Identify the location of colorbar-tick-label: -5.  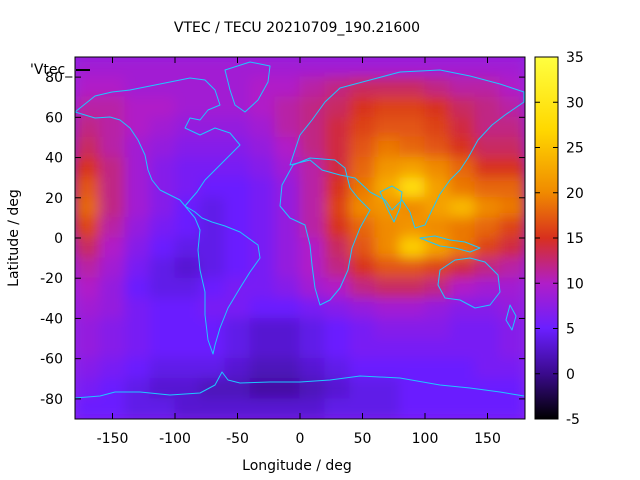
(573, 420).